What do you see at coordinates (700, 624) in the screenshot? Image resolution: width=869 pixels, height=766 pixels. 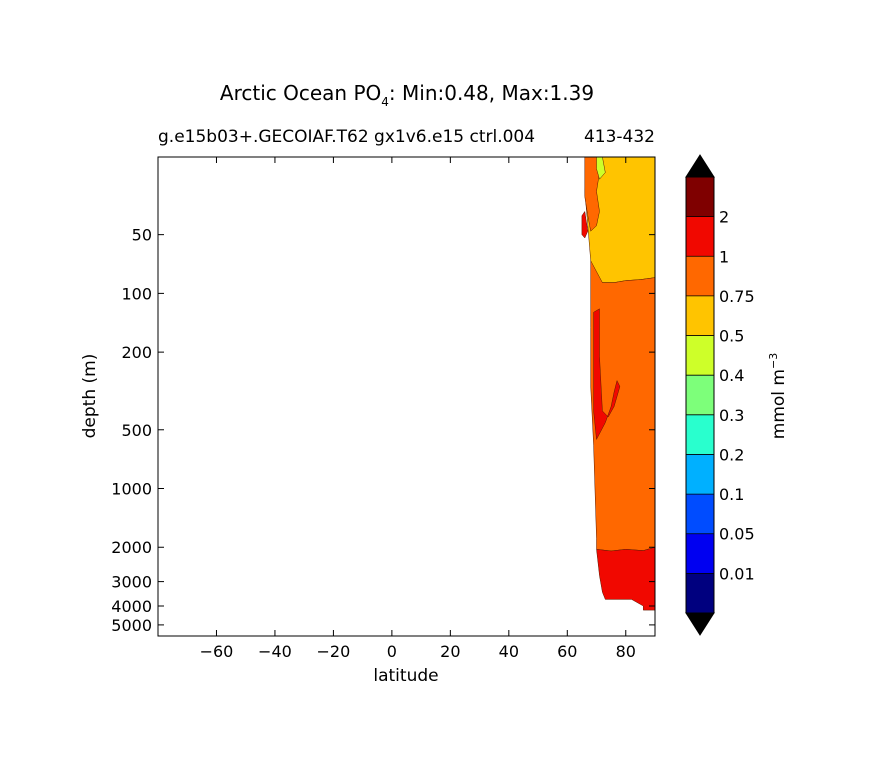 I see `colorbar-extend-bottom` at bounding box center [700, 624].